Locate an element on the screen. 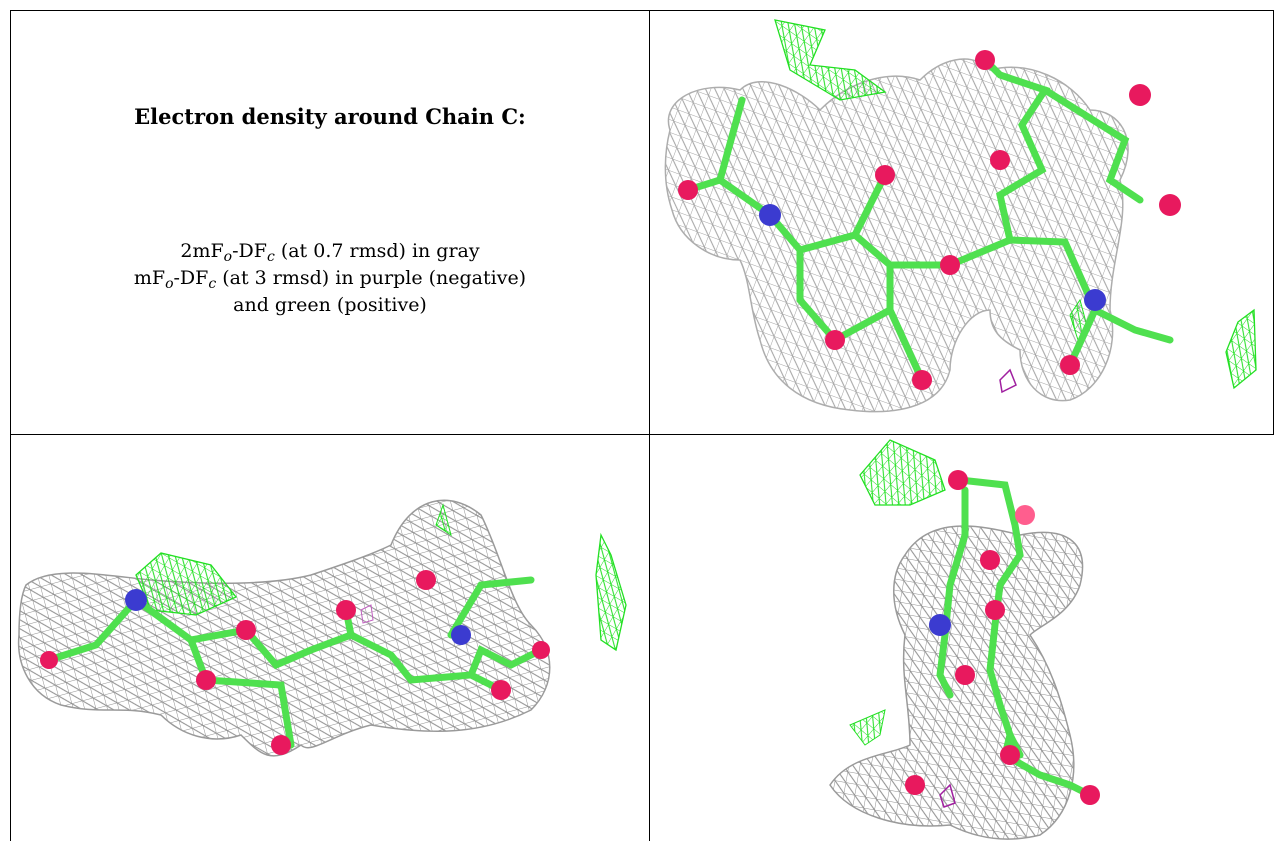  table-rule-middle is located at coordinates (649, 425).